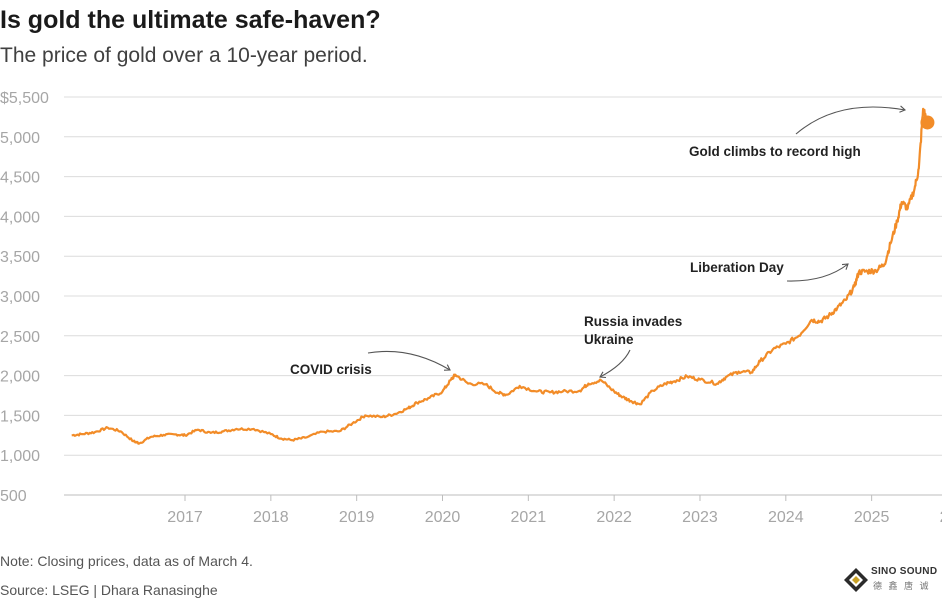  Describe the element at coordinates (24, 98) in the screenshot. I see `y-tick-label: $5,500` at that location.